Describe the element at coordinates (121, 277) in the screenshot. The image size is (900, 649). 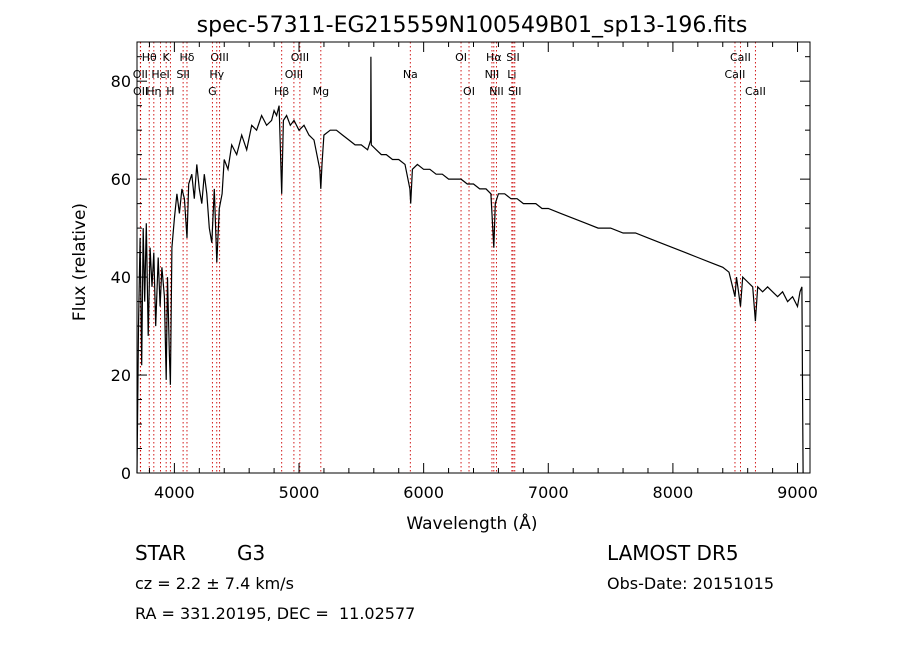
I see `y-tick-label-2: 40` at that location.